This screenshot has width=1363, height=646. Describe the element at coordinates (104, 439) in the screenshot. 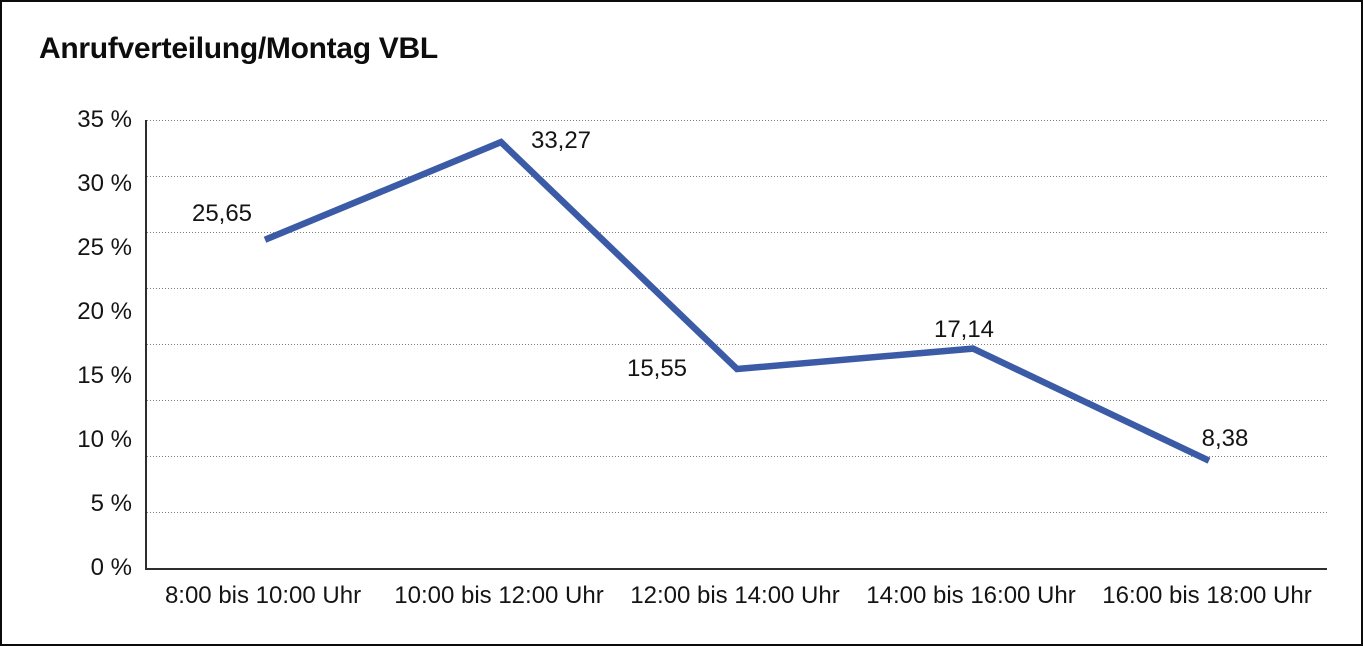

I see `y-tick-label: 10 %` at that location.